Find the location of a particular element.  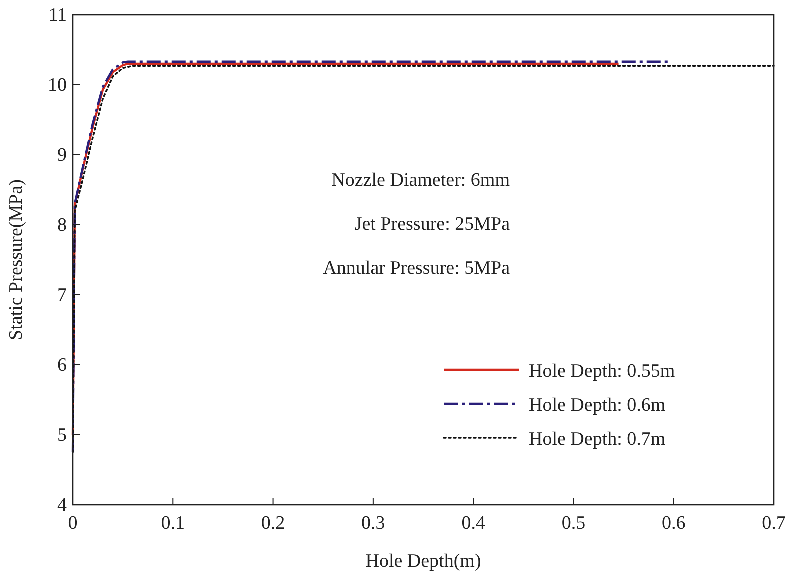

annotation: Annular Pressure: 5MPa is located at coordinates (417, 268).